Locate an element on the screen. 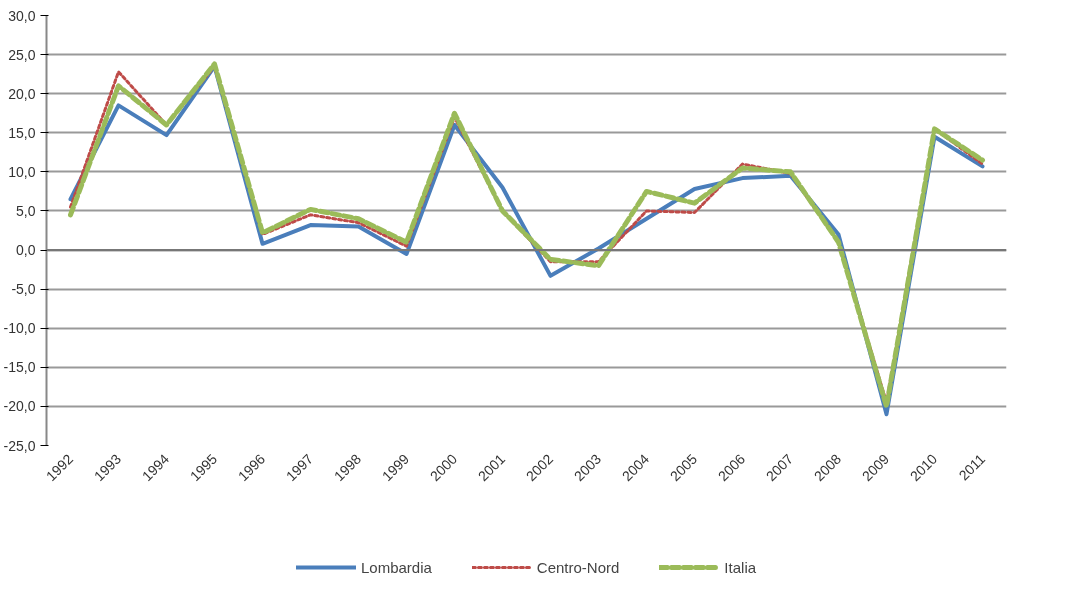 The image size is (1083, 609). y-tick-label: 15,0 is located at coordinates (22, 132).